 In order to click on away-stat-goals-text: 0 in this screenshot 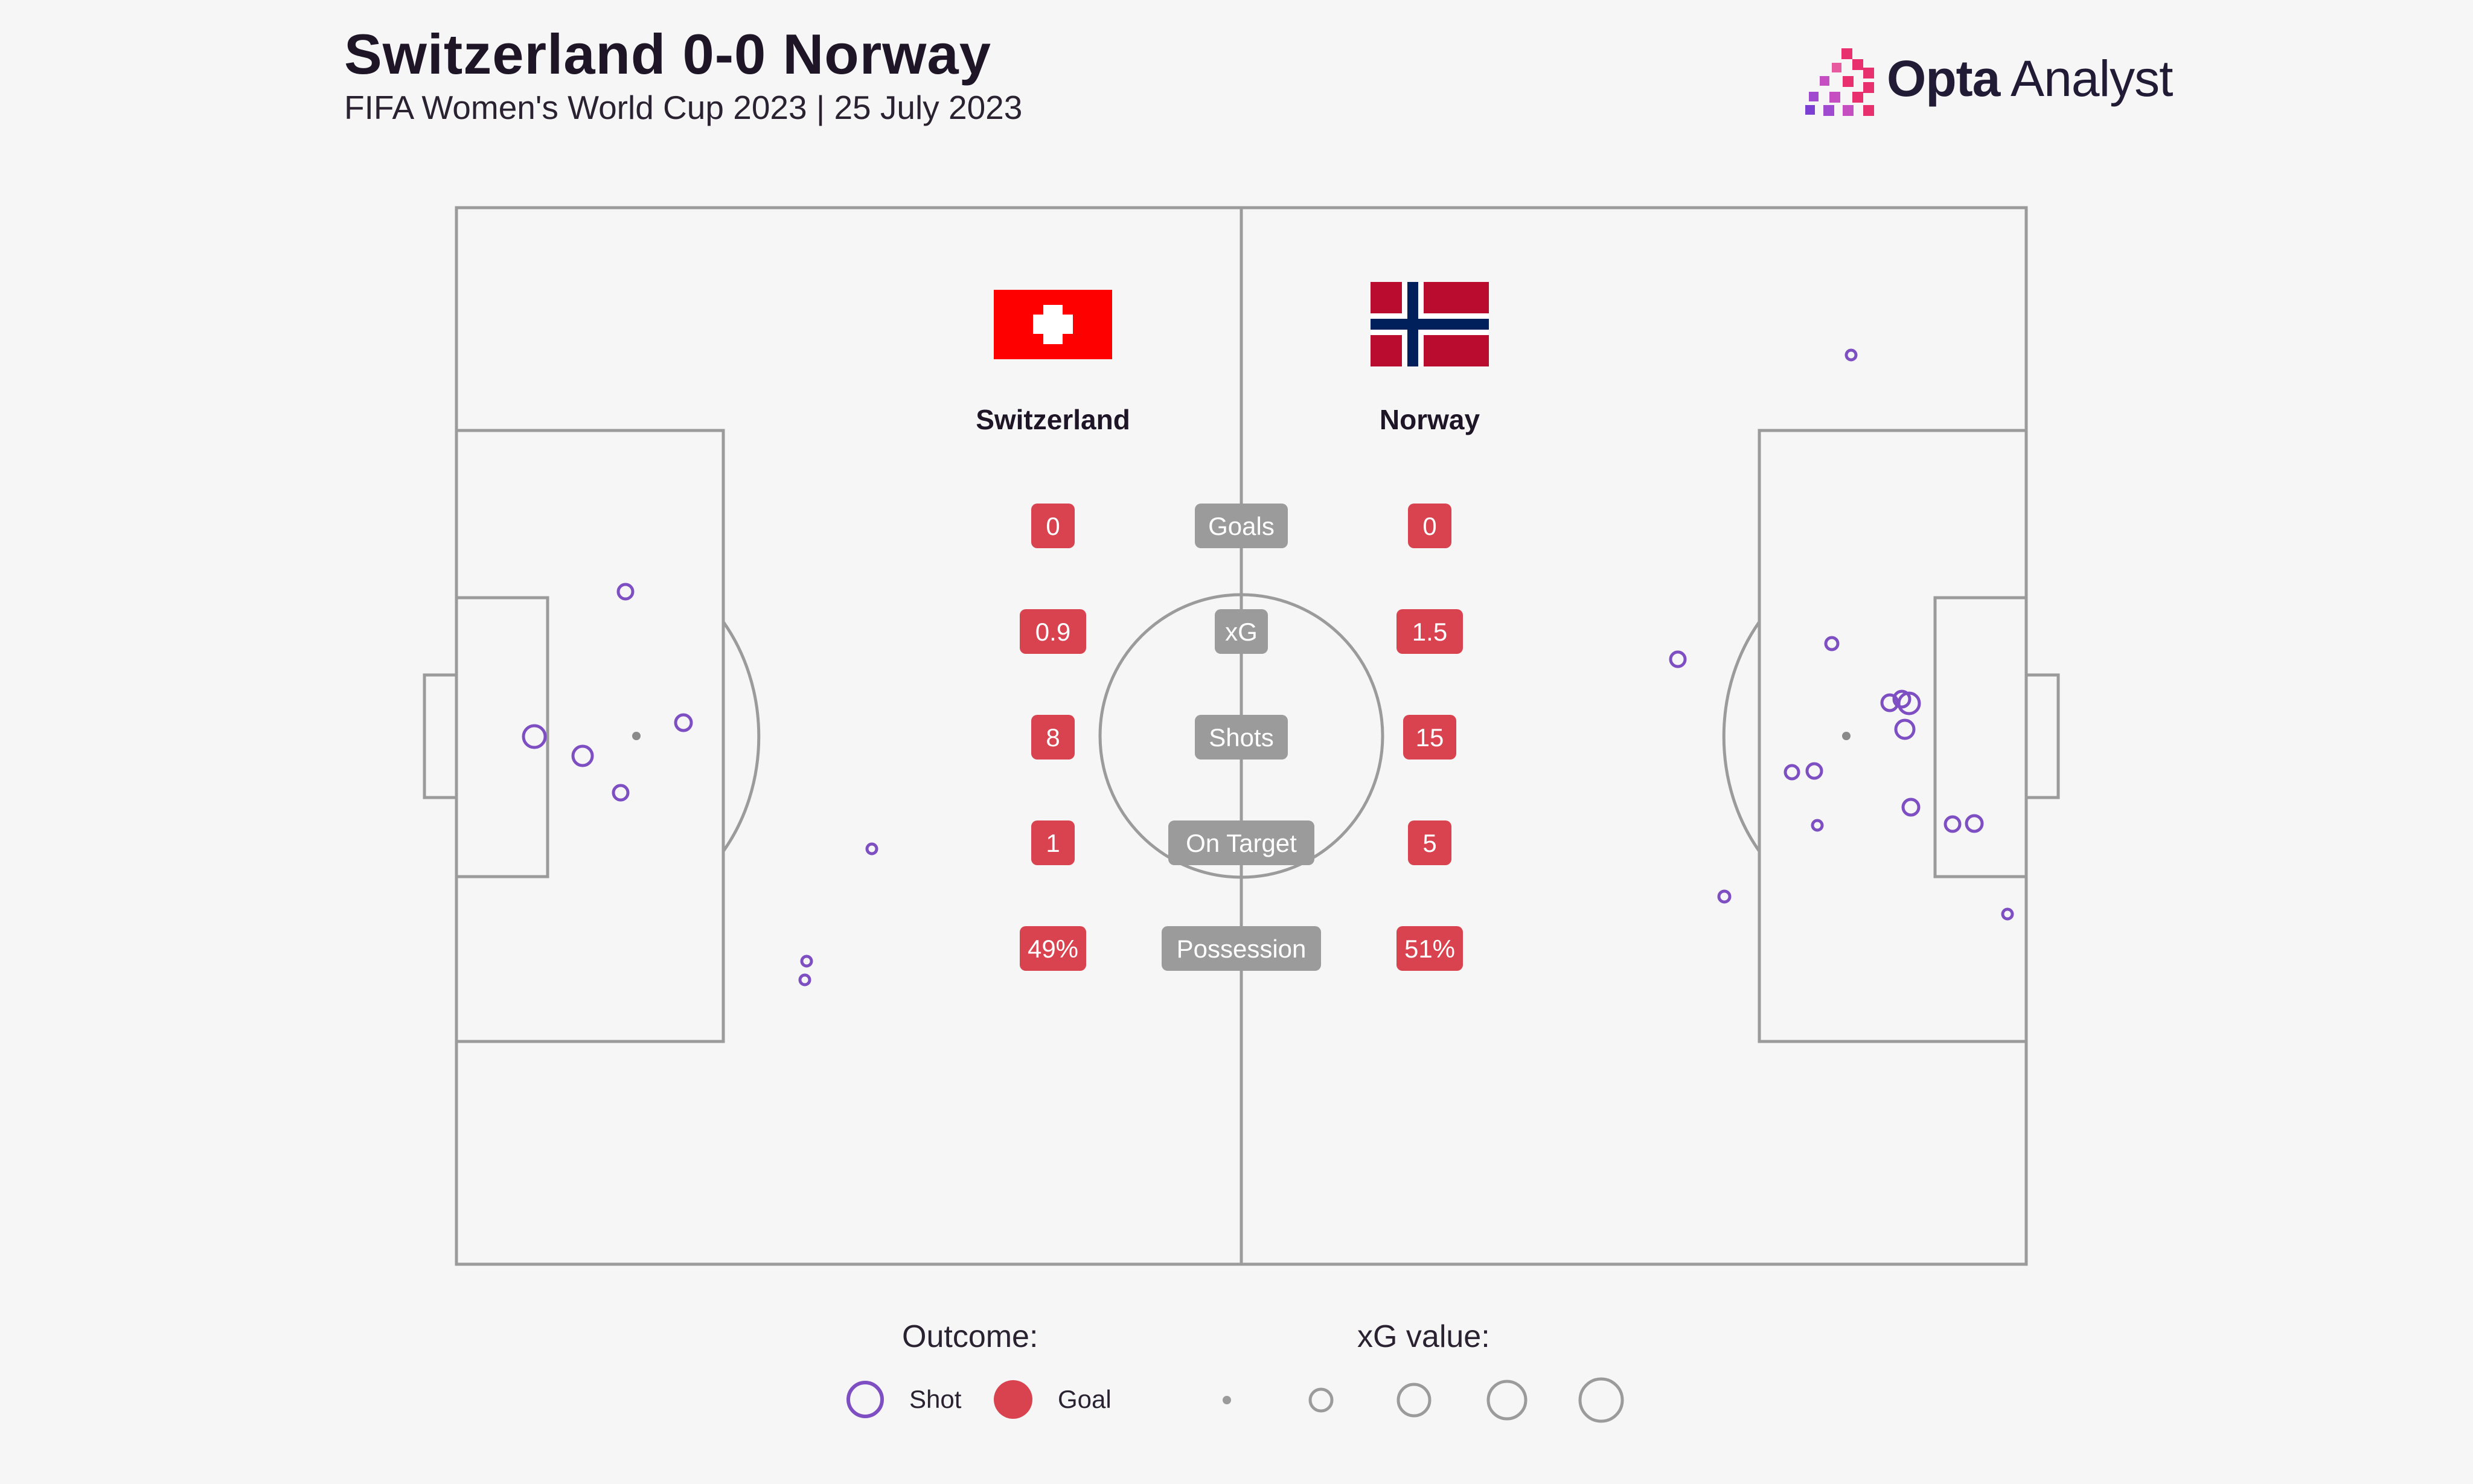, I will do `click(1429, 526)`.